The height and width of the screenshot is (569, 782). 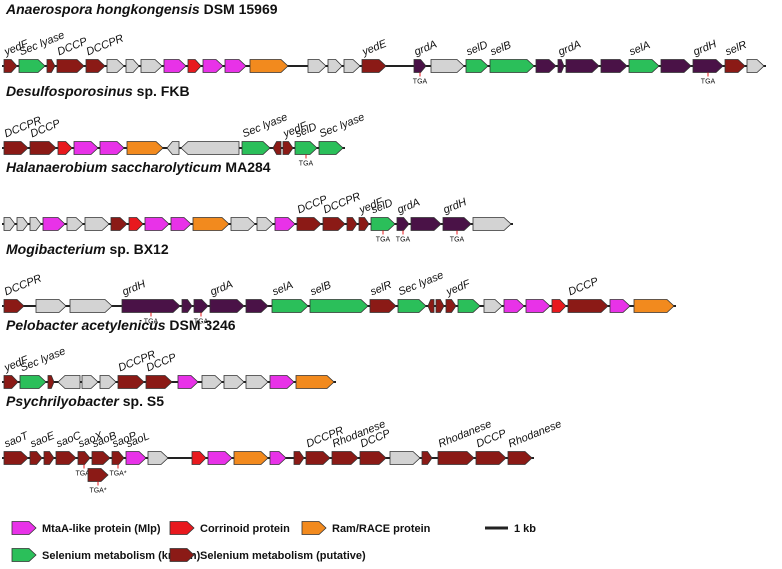 I want to click on organism-name: Anaerospora hongkongensis, so click(x=102, y=9).